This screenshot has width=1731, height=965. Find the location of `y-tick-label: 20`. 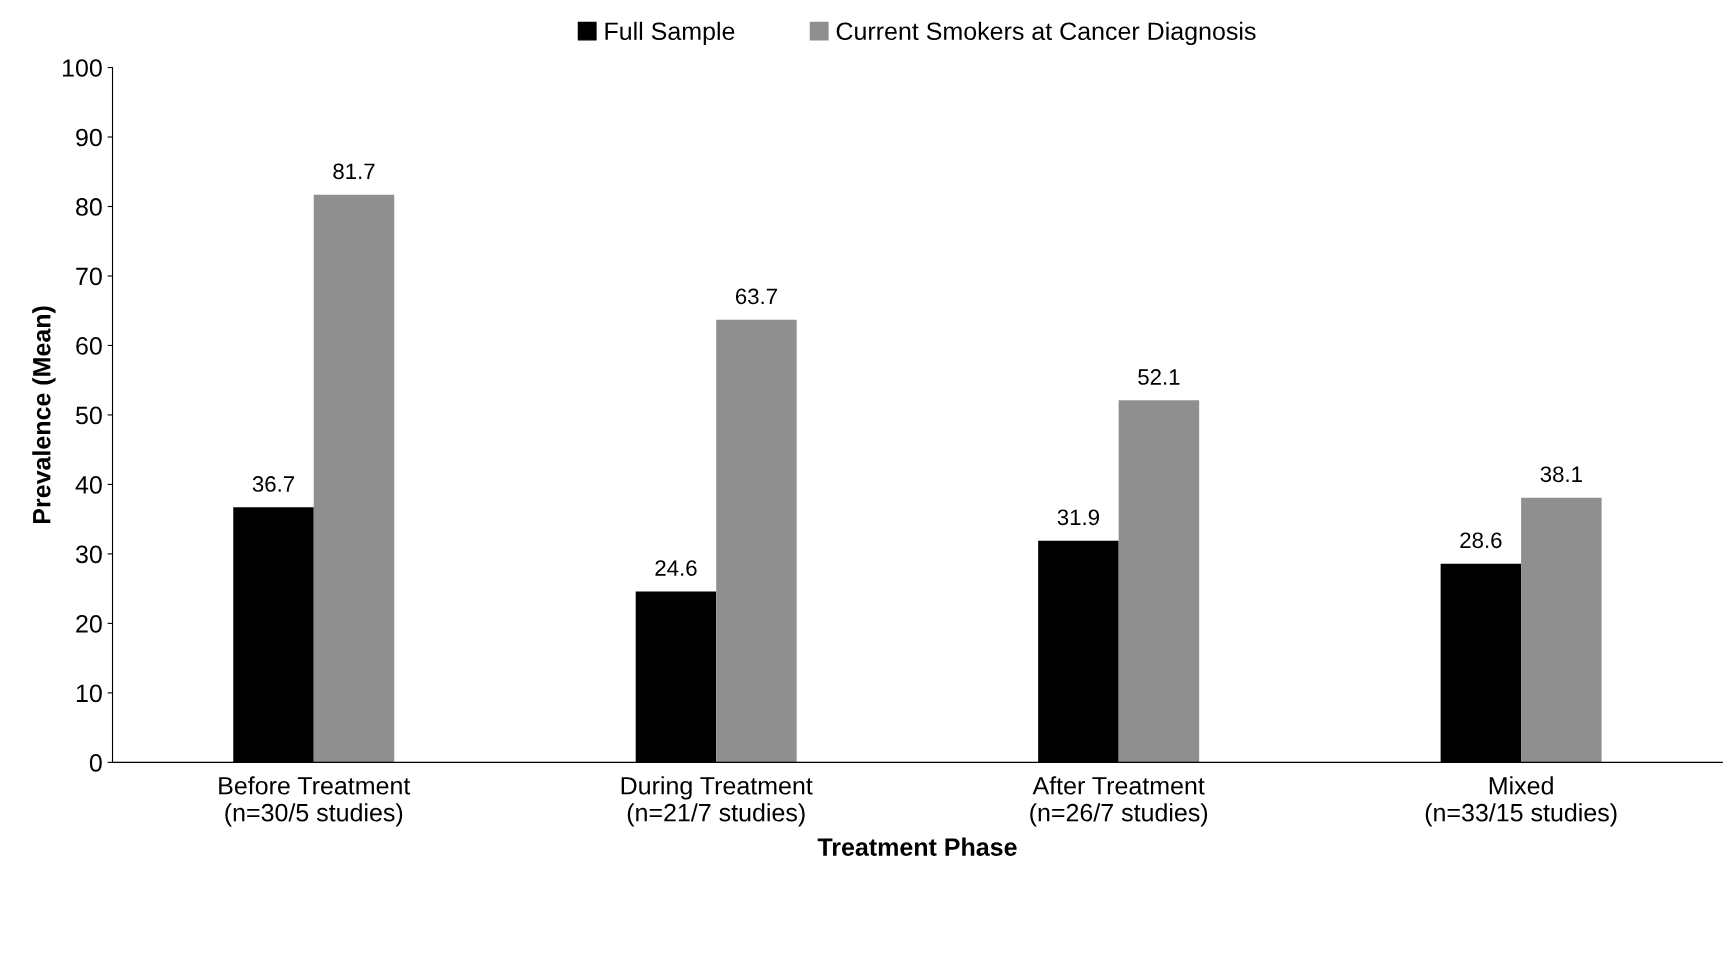

y-tick-label: 20 is located at coordinates (89, 623).